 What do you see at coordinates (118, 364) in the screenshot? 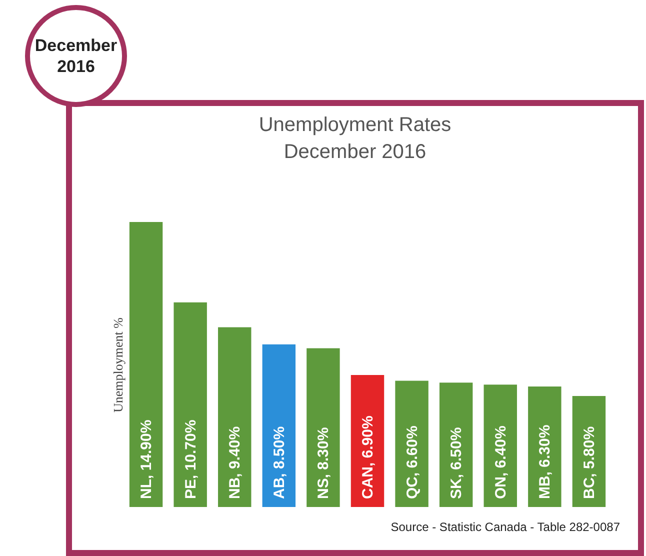
I see `y-axis-title: Unemployment %` at bounding box center [118, 364].